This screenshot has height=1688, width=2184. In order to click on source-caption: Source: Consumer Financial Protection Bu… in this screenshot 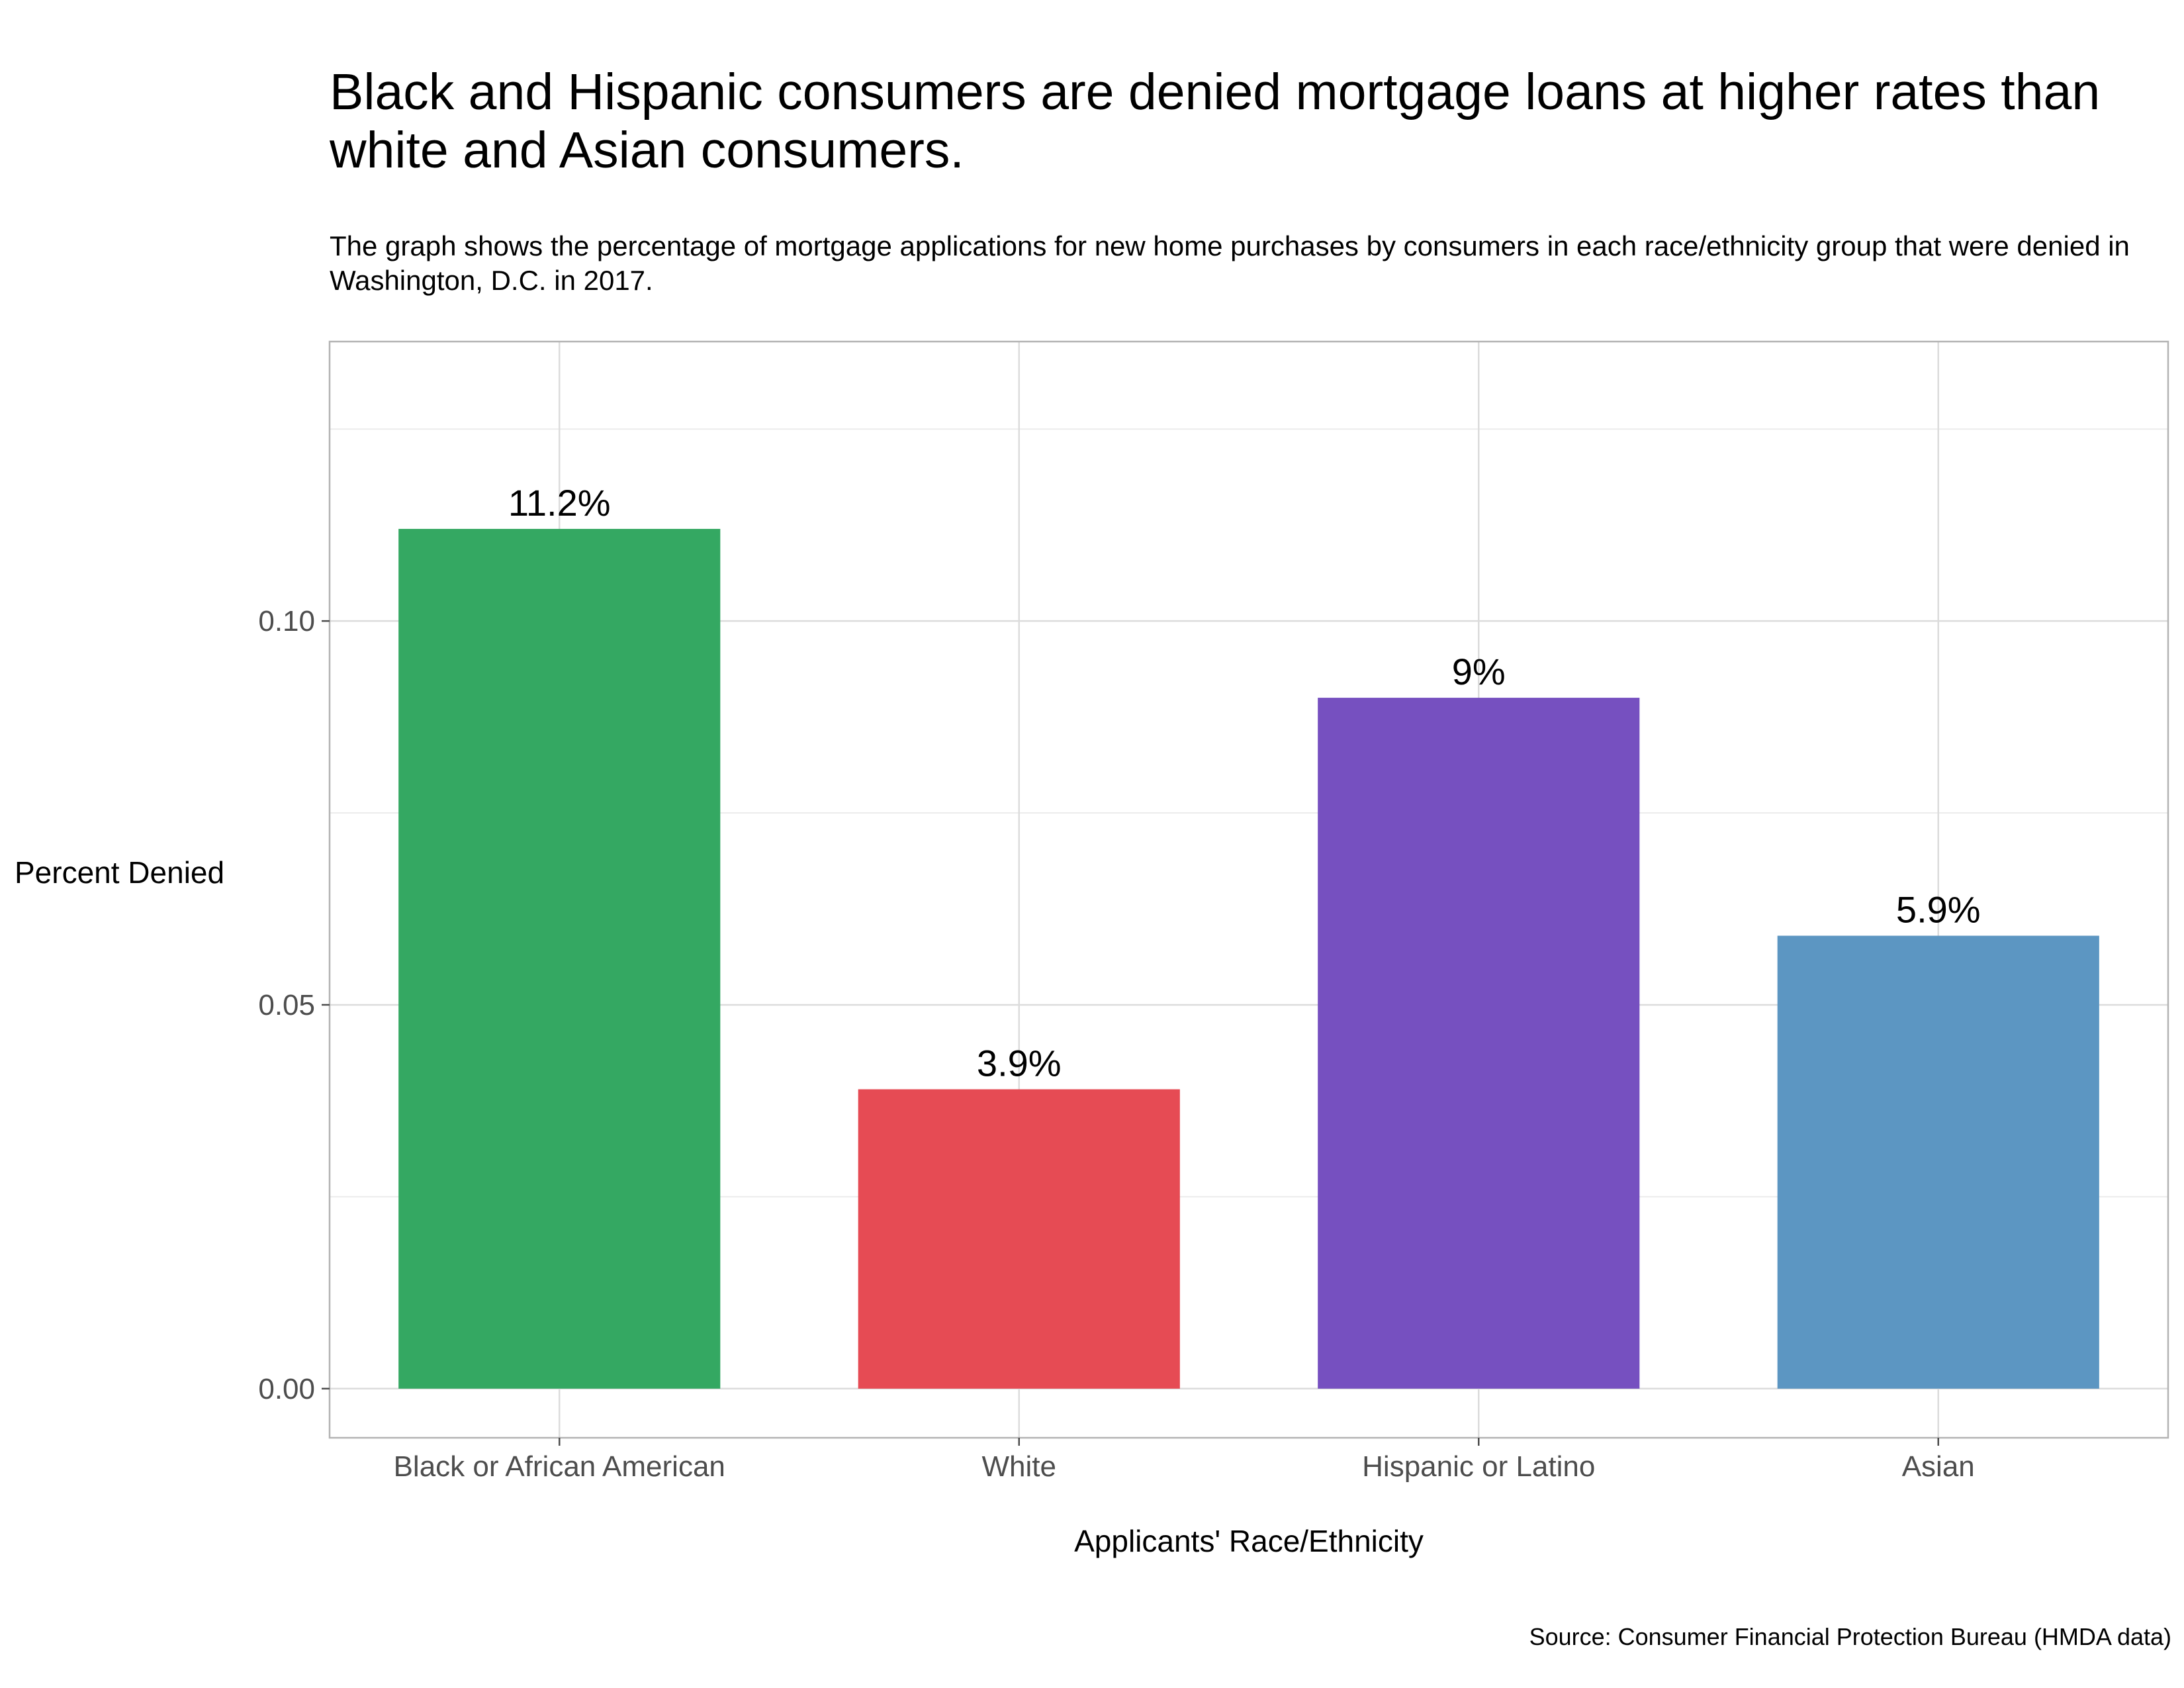, I will do `click(1850, 1636)`.